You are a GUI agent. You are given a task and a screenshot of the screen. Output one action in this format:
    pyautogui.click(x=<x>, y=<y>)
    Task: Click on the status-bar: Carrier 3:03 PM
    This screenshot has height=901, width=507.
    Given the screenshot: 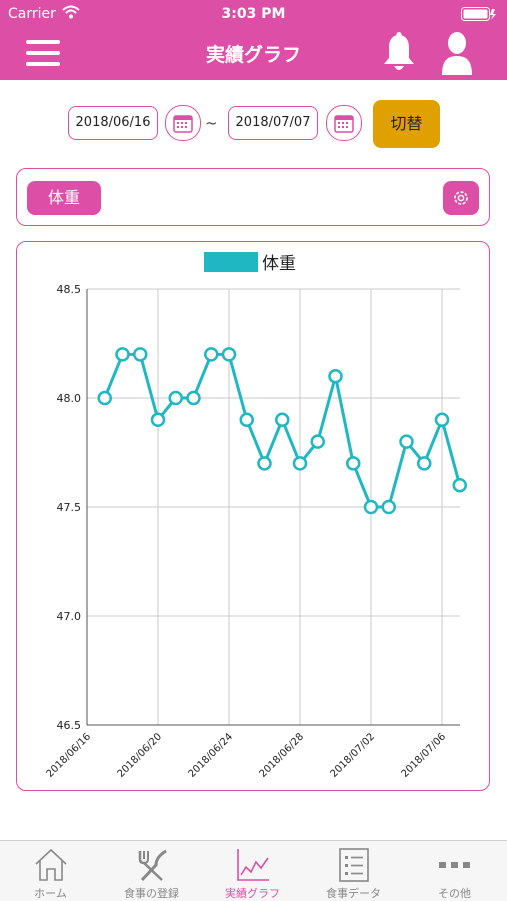 What is the action you would take?
    pyautogui.click(x=253, y=14)
    